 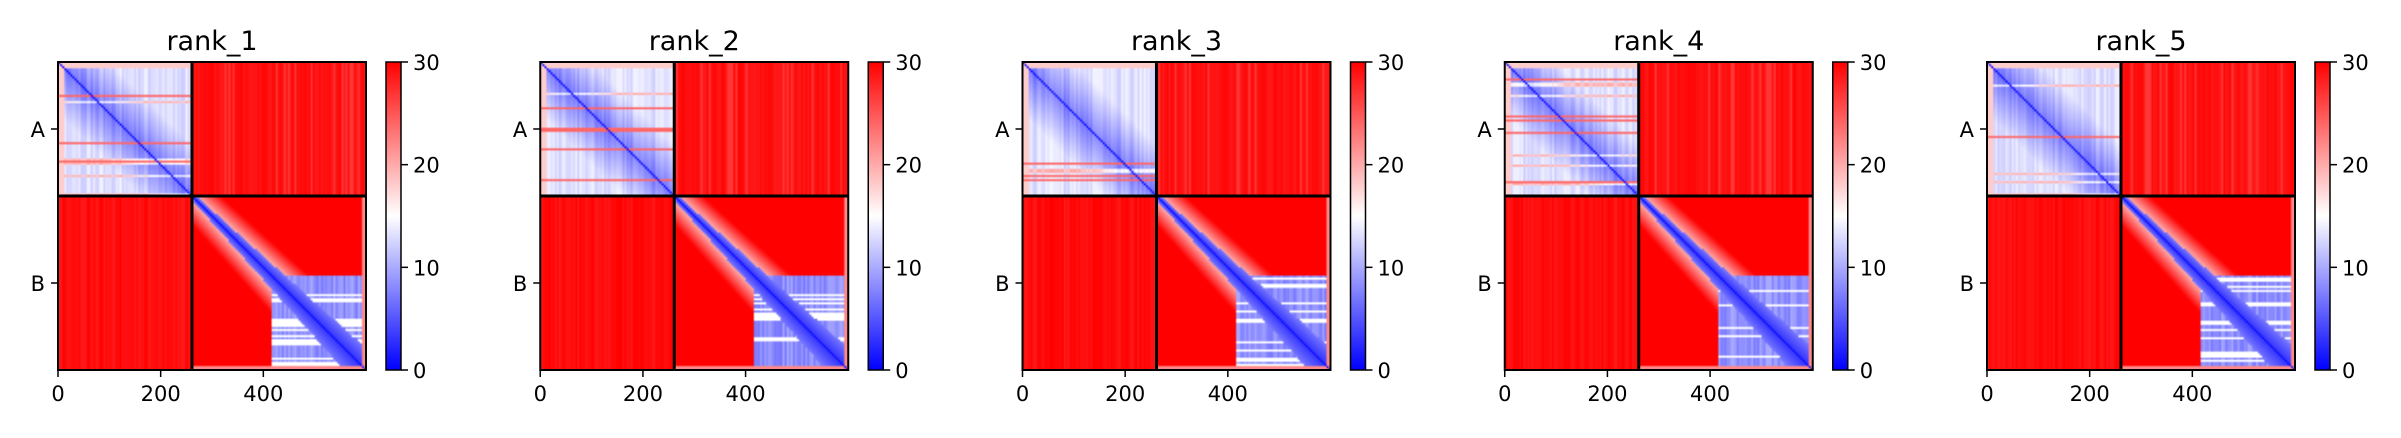 I want to click on pae-panel: rank_3 0 200 400 A B 0 10 20 30, so click(x=1199, y=216).